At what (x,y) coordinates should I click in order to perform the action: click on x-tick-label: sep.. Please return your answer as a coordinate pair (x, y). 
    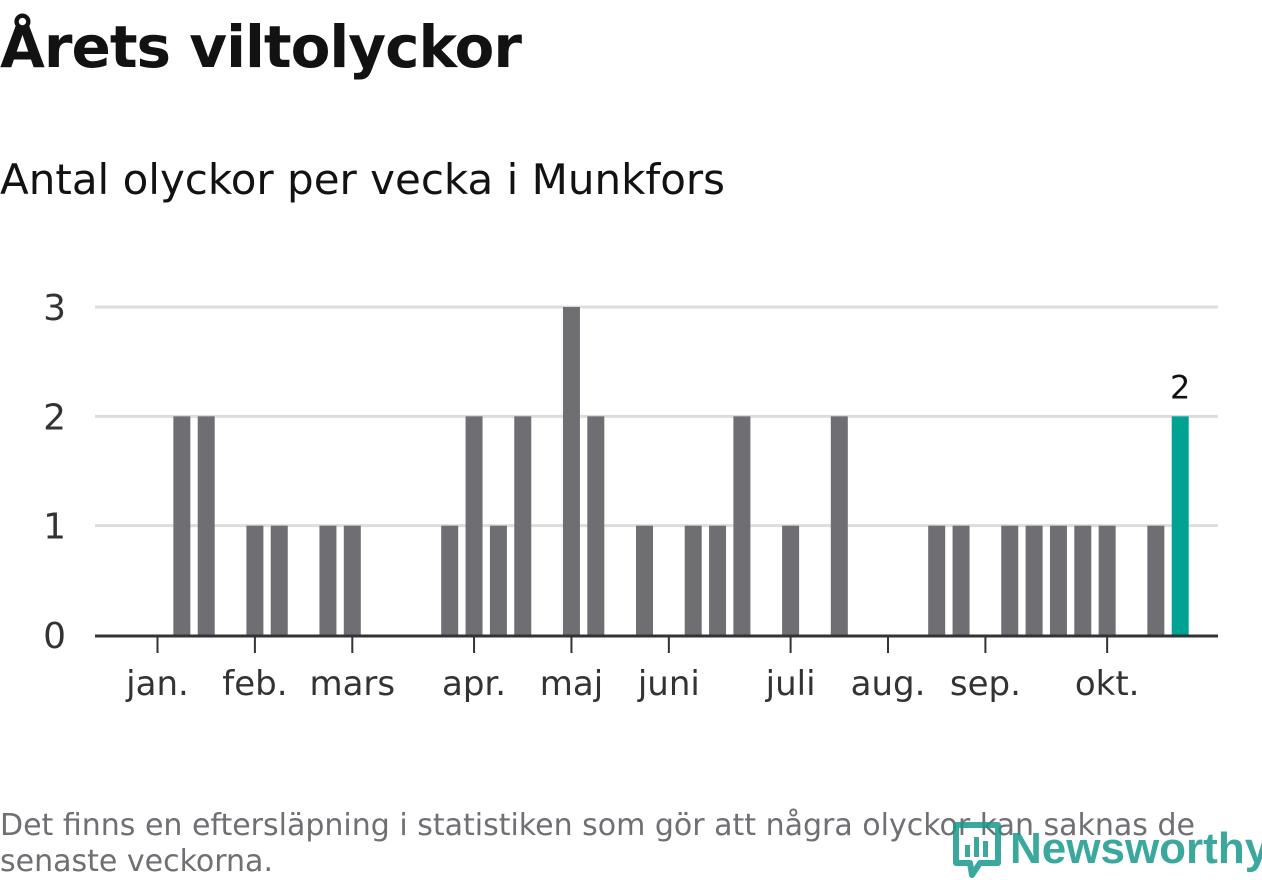
    Looking at the image, I should click on (985, 684).